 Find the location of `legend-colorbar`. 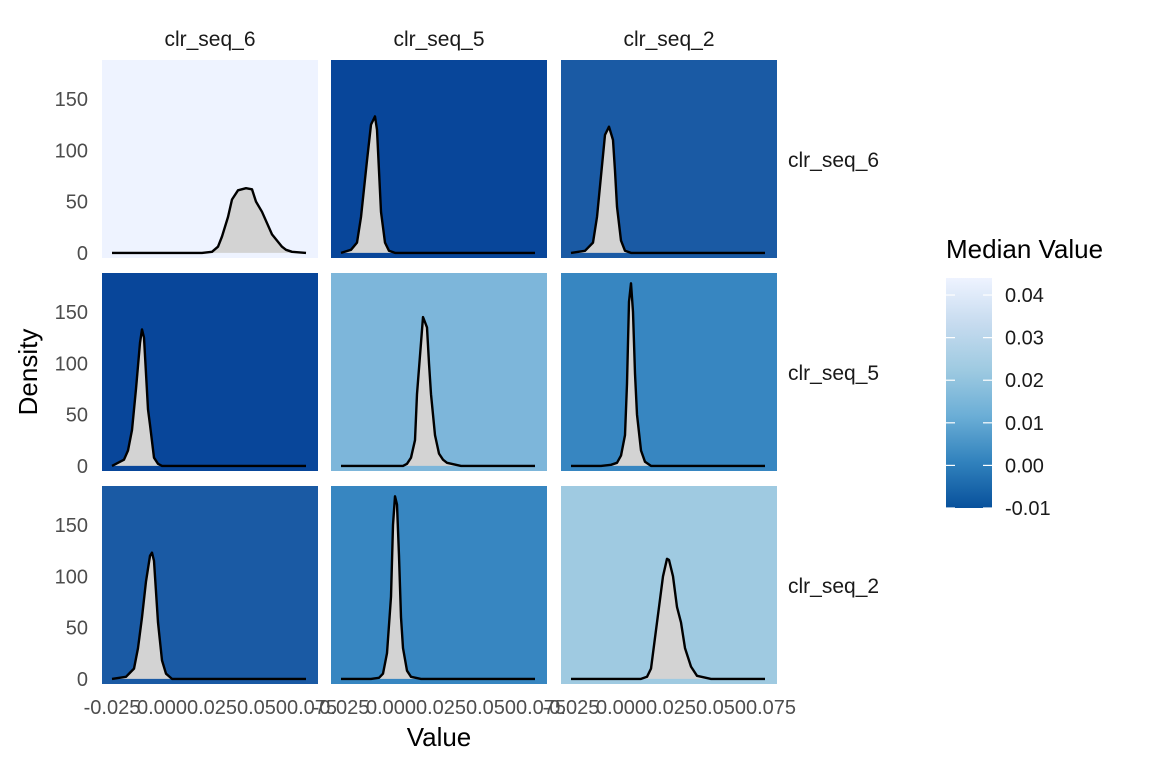

legend-colorbar is located at coordinates (969, 393).